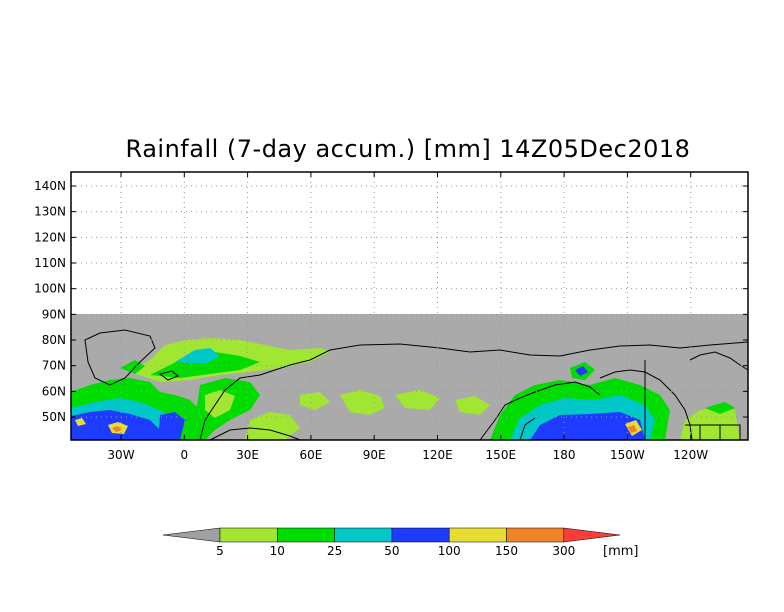 The image size is (784, 612). Describe the element at coordinates (592, 535) in the screenshot. I see `colorbar-high-arrow` at that location.